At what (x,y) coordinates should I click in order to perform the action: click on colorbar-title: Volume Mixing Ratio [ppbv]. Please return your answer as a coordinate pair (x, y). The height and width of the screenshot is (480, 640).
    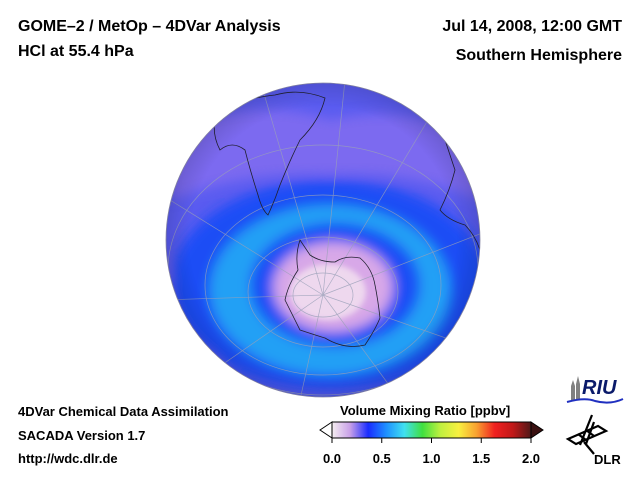
    Looking at the image, I should click on (425, 410).